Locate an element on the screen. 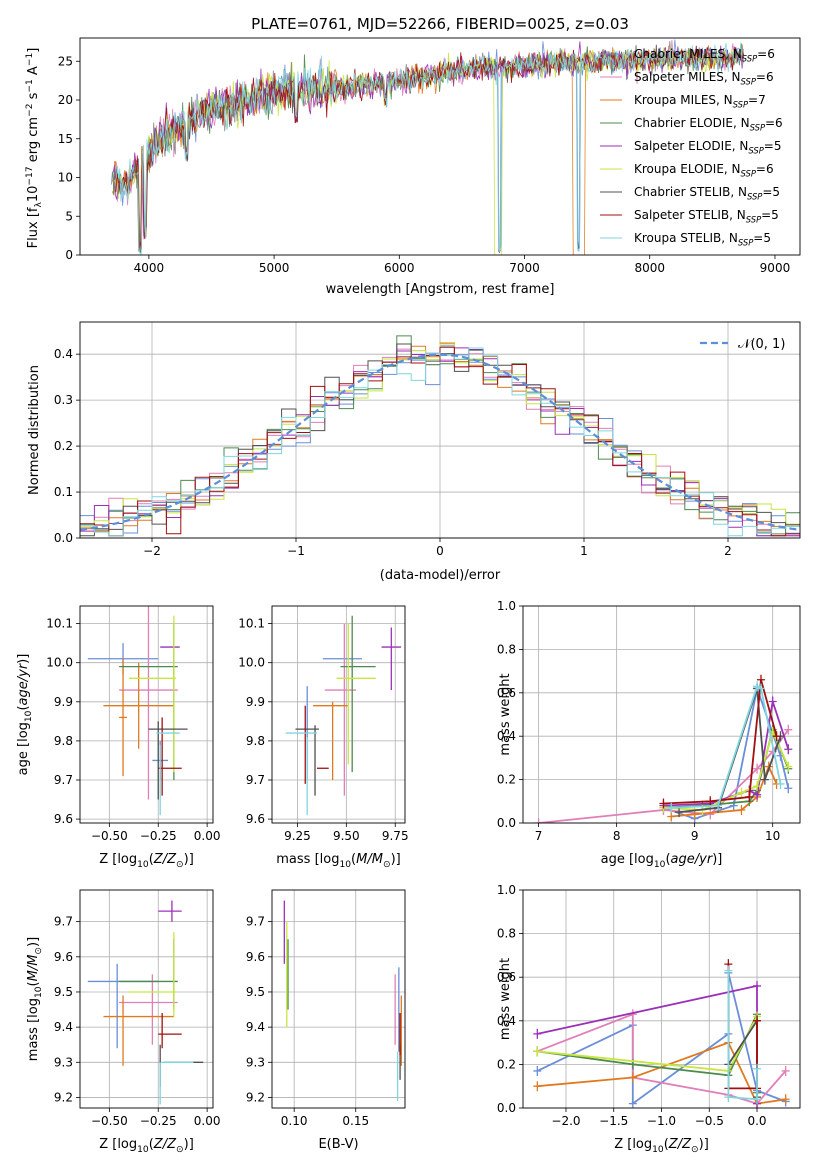  y-axis-label: Flux [fλ10−17 erg cm−2 s−1 A−1] is located at coordinates (34, 148).